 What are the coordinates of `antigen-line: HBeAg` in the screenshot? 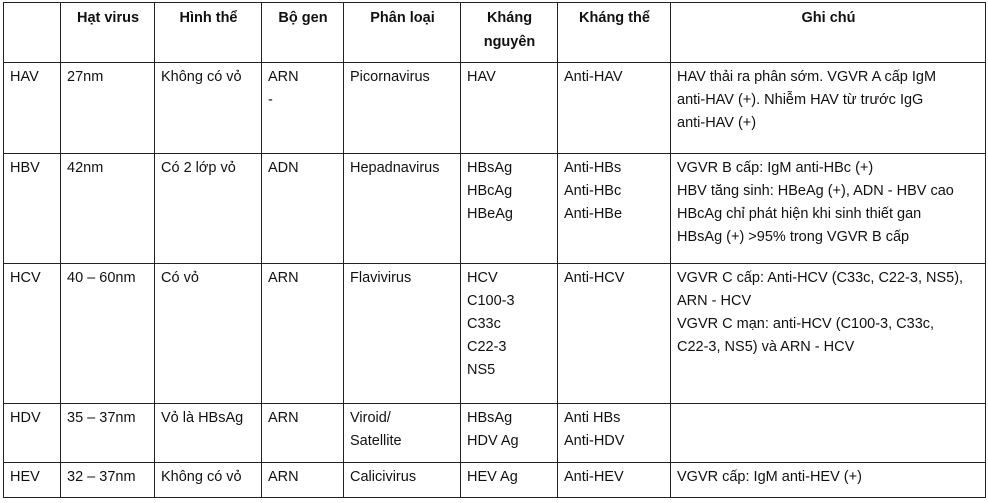 It's located at (490, 214).